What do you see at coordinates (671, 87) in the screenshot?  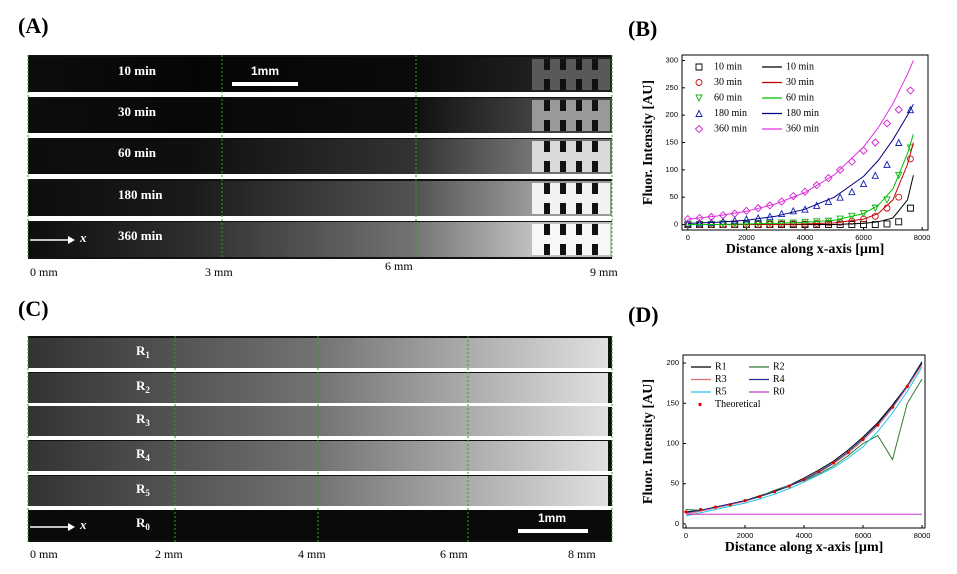 I see `y-tick-label: 250` at bounding box center [671, 87].